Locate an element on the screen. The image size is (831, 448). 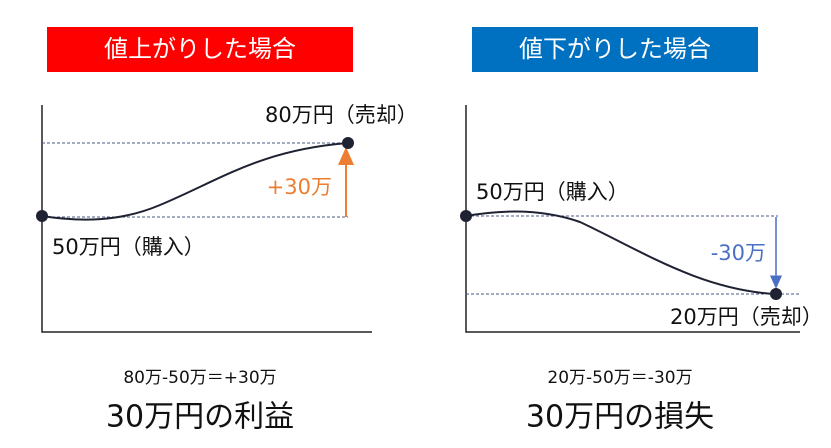
formula: 80万-50万＝+30万 is located at coordinates (199, 378).